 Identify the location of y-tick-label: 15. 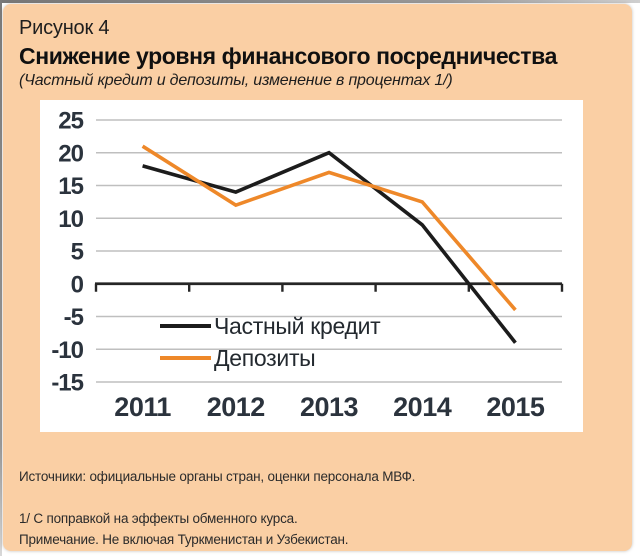
(70, 186).